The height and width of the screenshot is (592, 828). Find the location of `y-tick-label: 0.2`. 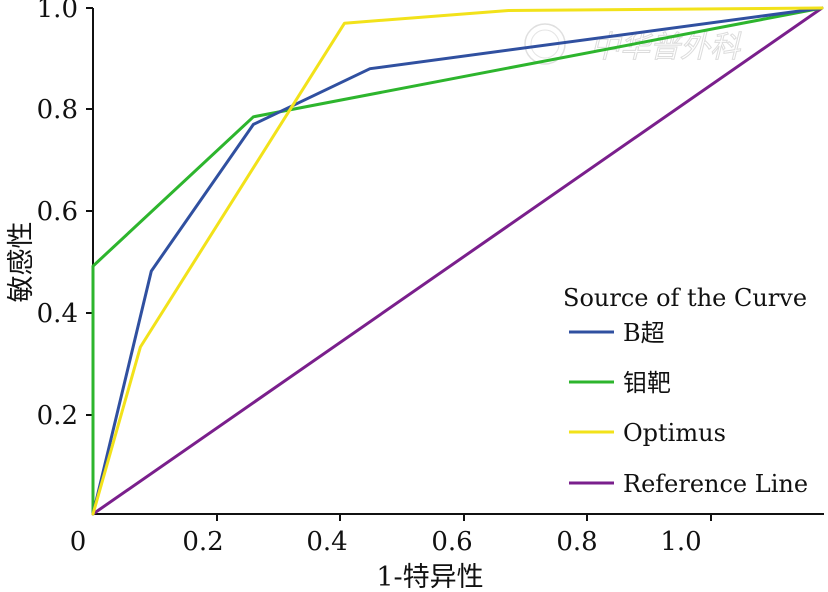

y-tick-label: 0.2 is located at coordinates (57, 416).